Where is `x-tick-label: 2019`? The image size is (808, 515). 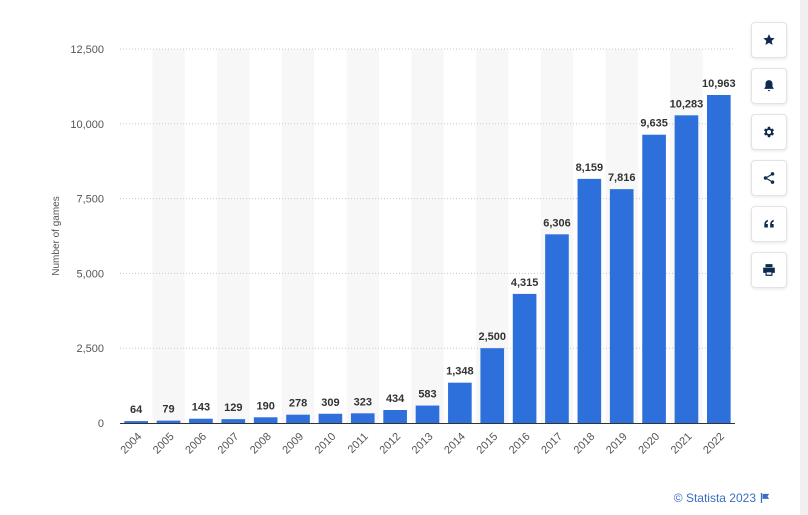 x-tick-label: 2019 is located at coordinates (617, 444).